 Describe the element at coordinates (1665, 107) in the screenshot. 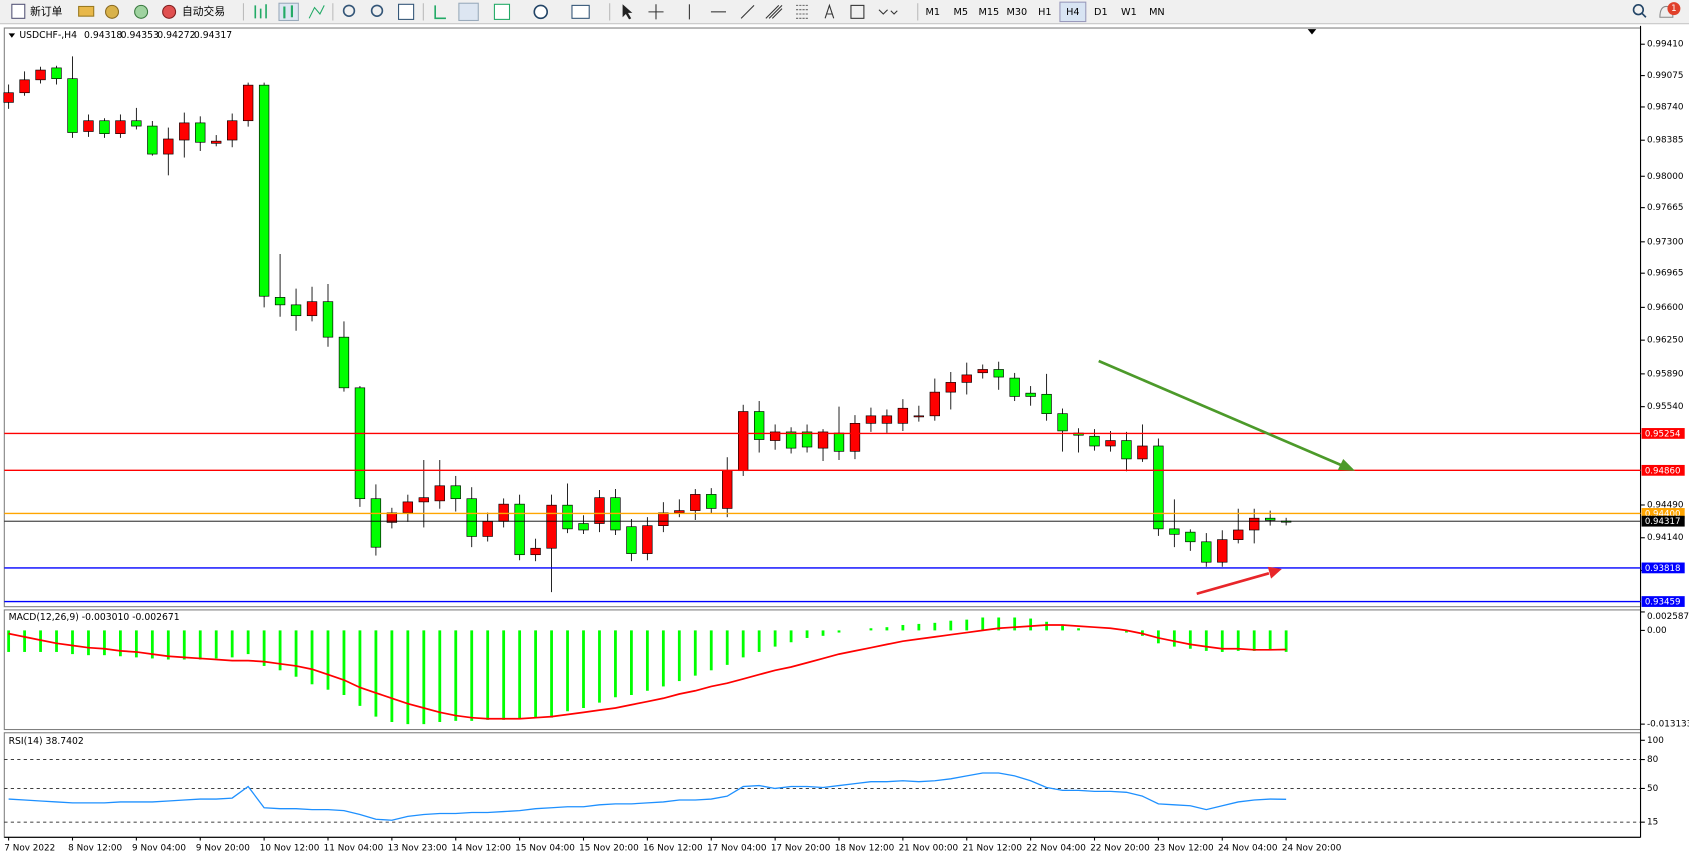

I see `y-tick-label: 0.98740` at that location.